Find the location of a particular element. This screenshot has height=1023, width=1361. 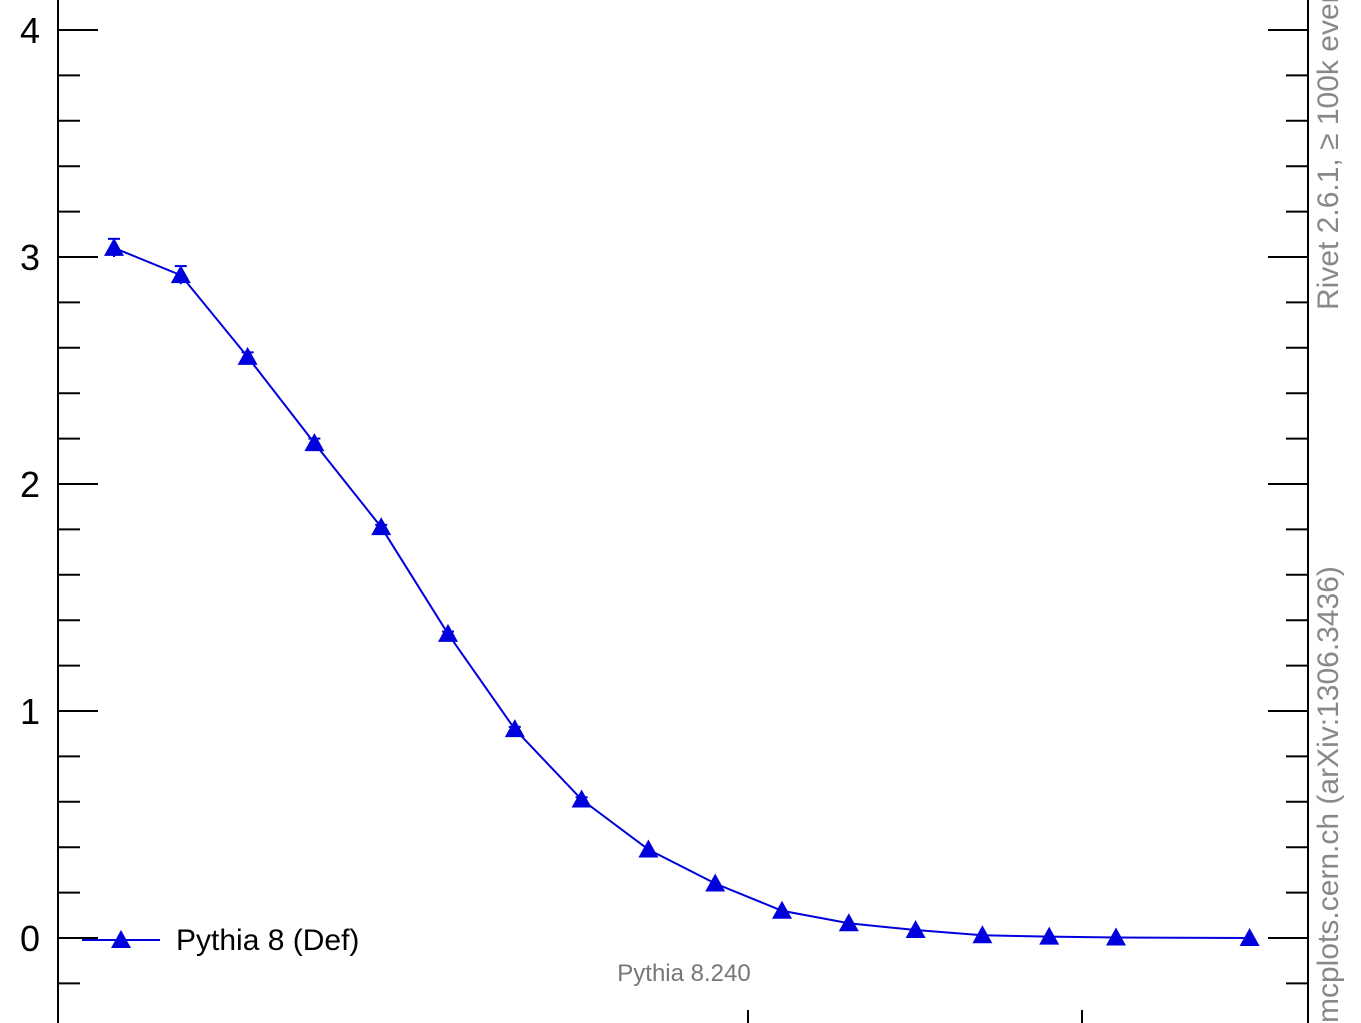

side-label-bottom-group: mcplots.cern.ch (arXiv:1306.3436) is located at coordinates (1328, 794).